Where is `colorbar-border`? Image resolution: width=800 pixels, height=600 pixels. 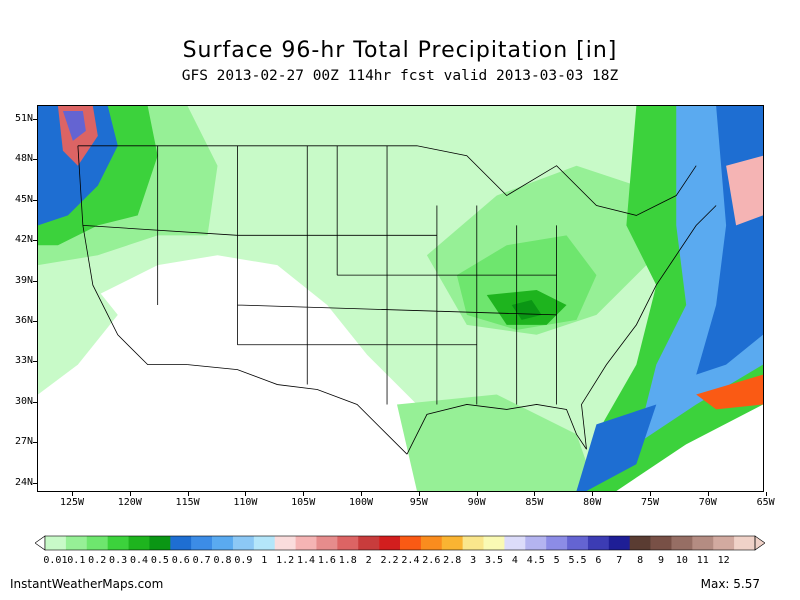
colorbar-border is located at coordinates (400, 543).